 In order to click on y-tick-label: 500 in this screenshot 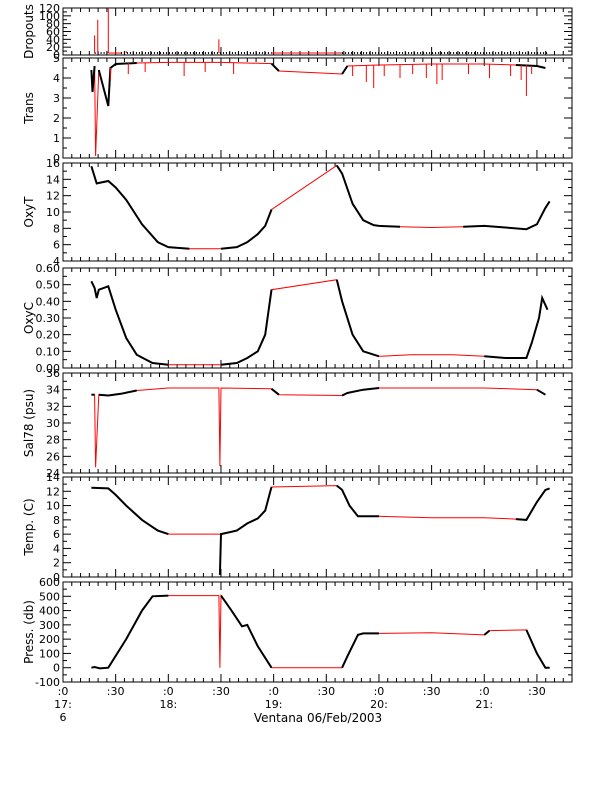, I will do `click(49, 596)`.